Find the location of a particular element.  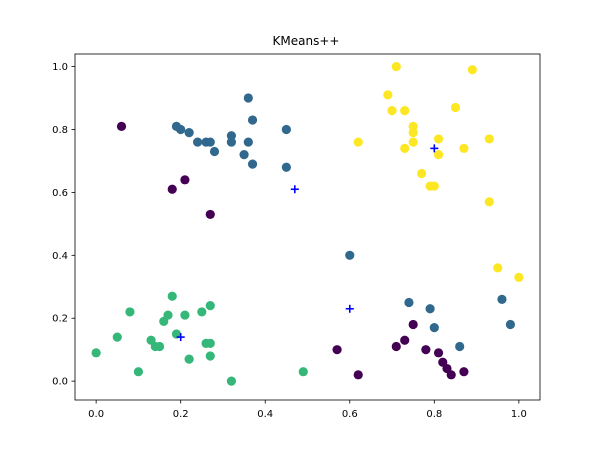

y-tick-label: 0.6 is located at coordinates (60, 193).